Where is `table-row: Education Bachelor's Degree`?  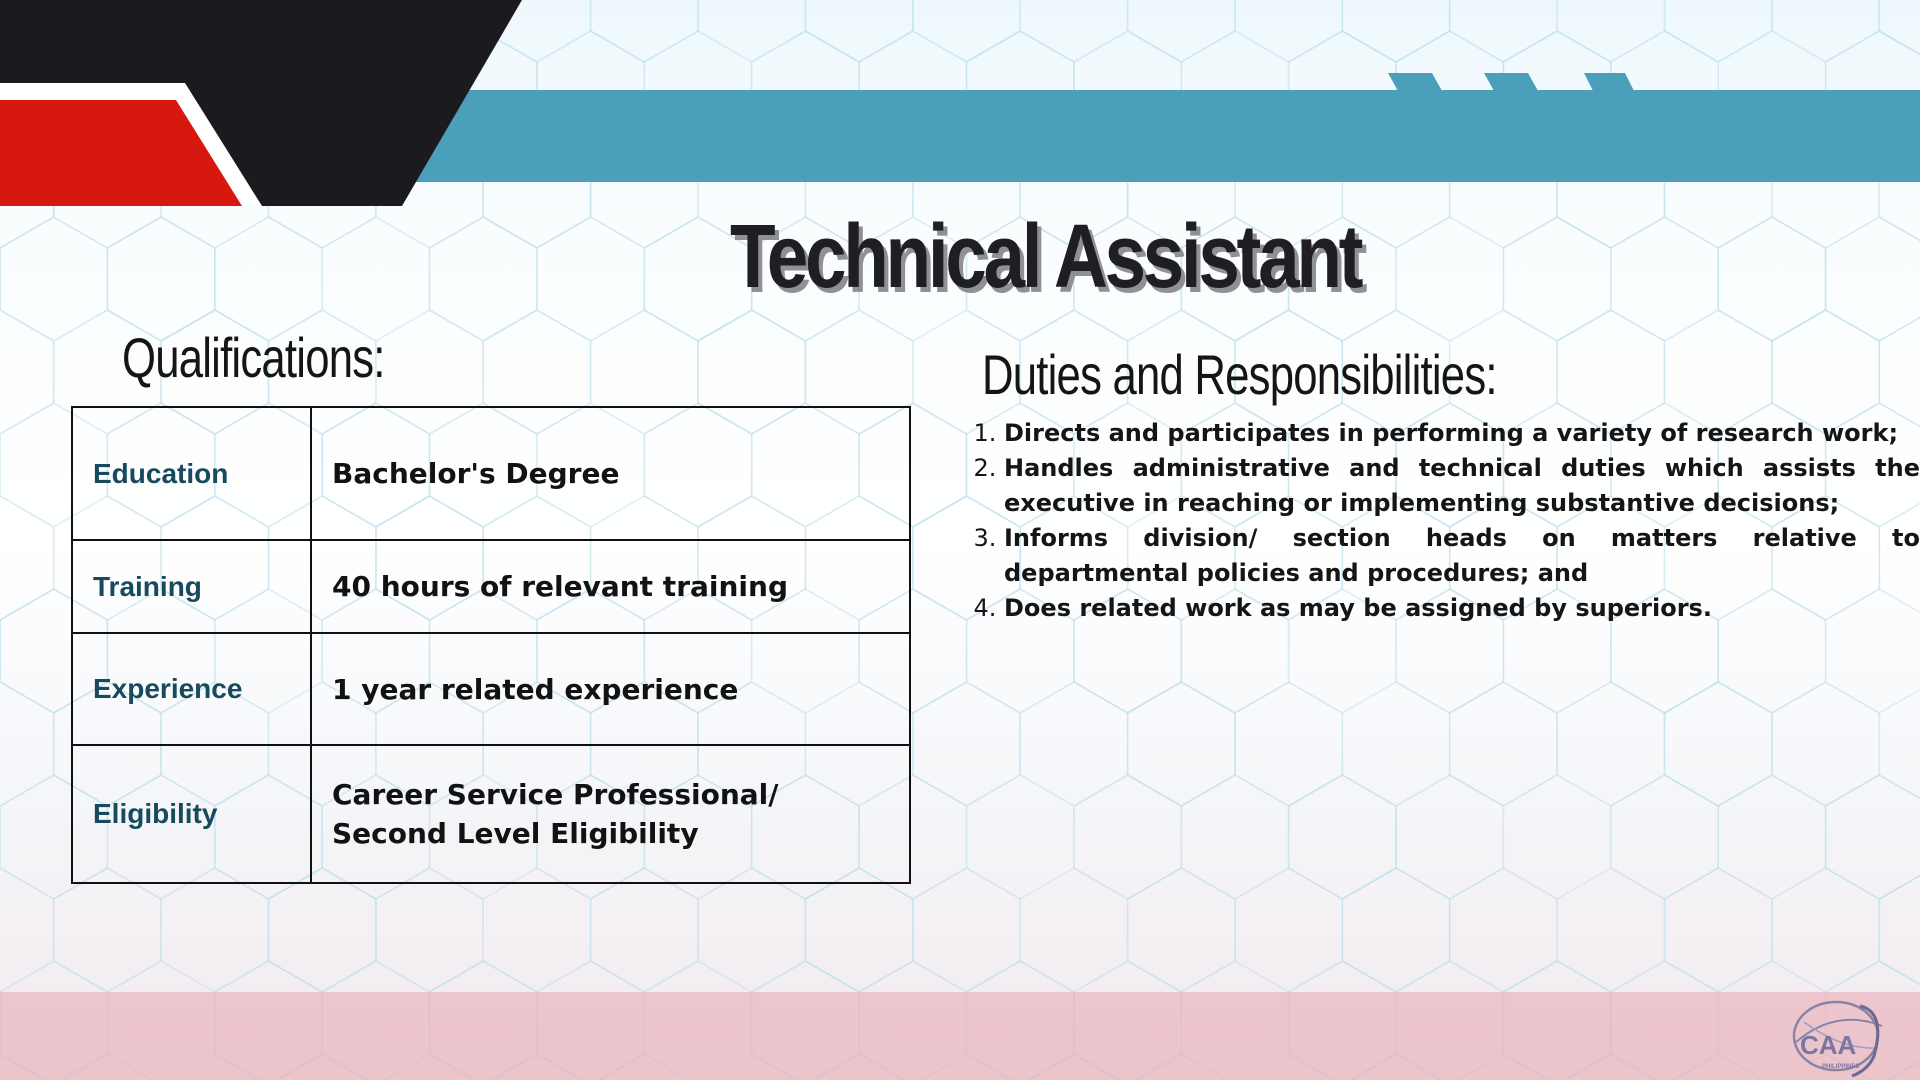
table-row: Education Bachelor's Degree is located at coordinates (491, 473).